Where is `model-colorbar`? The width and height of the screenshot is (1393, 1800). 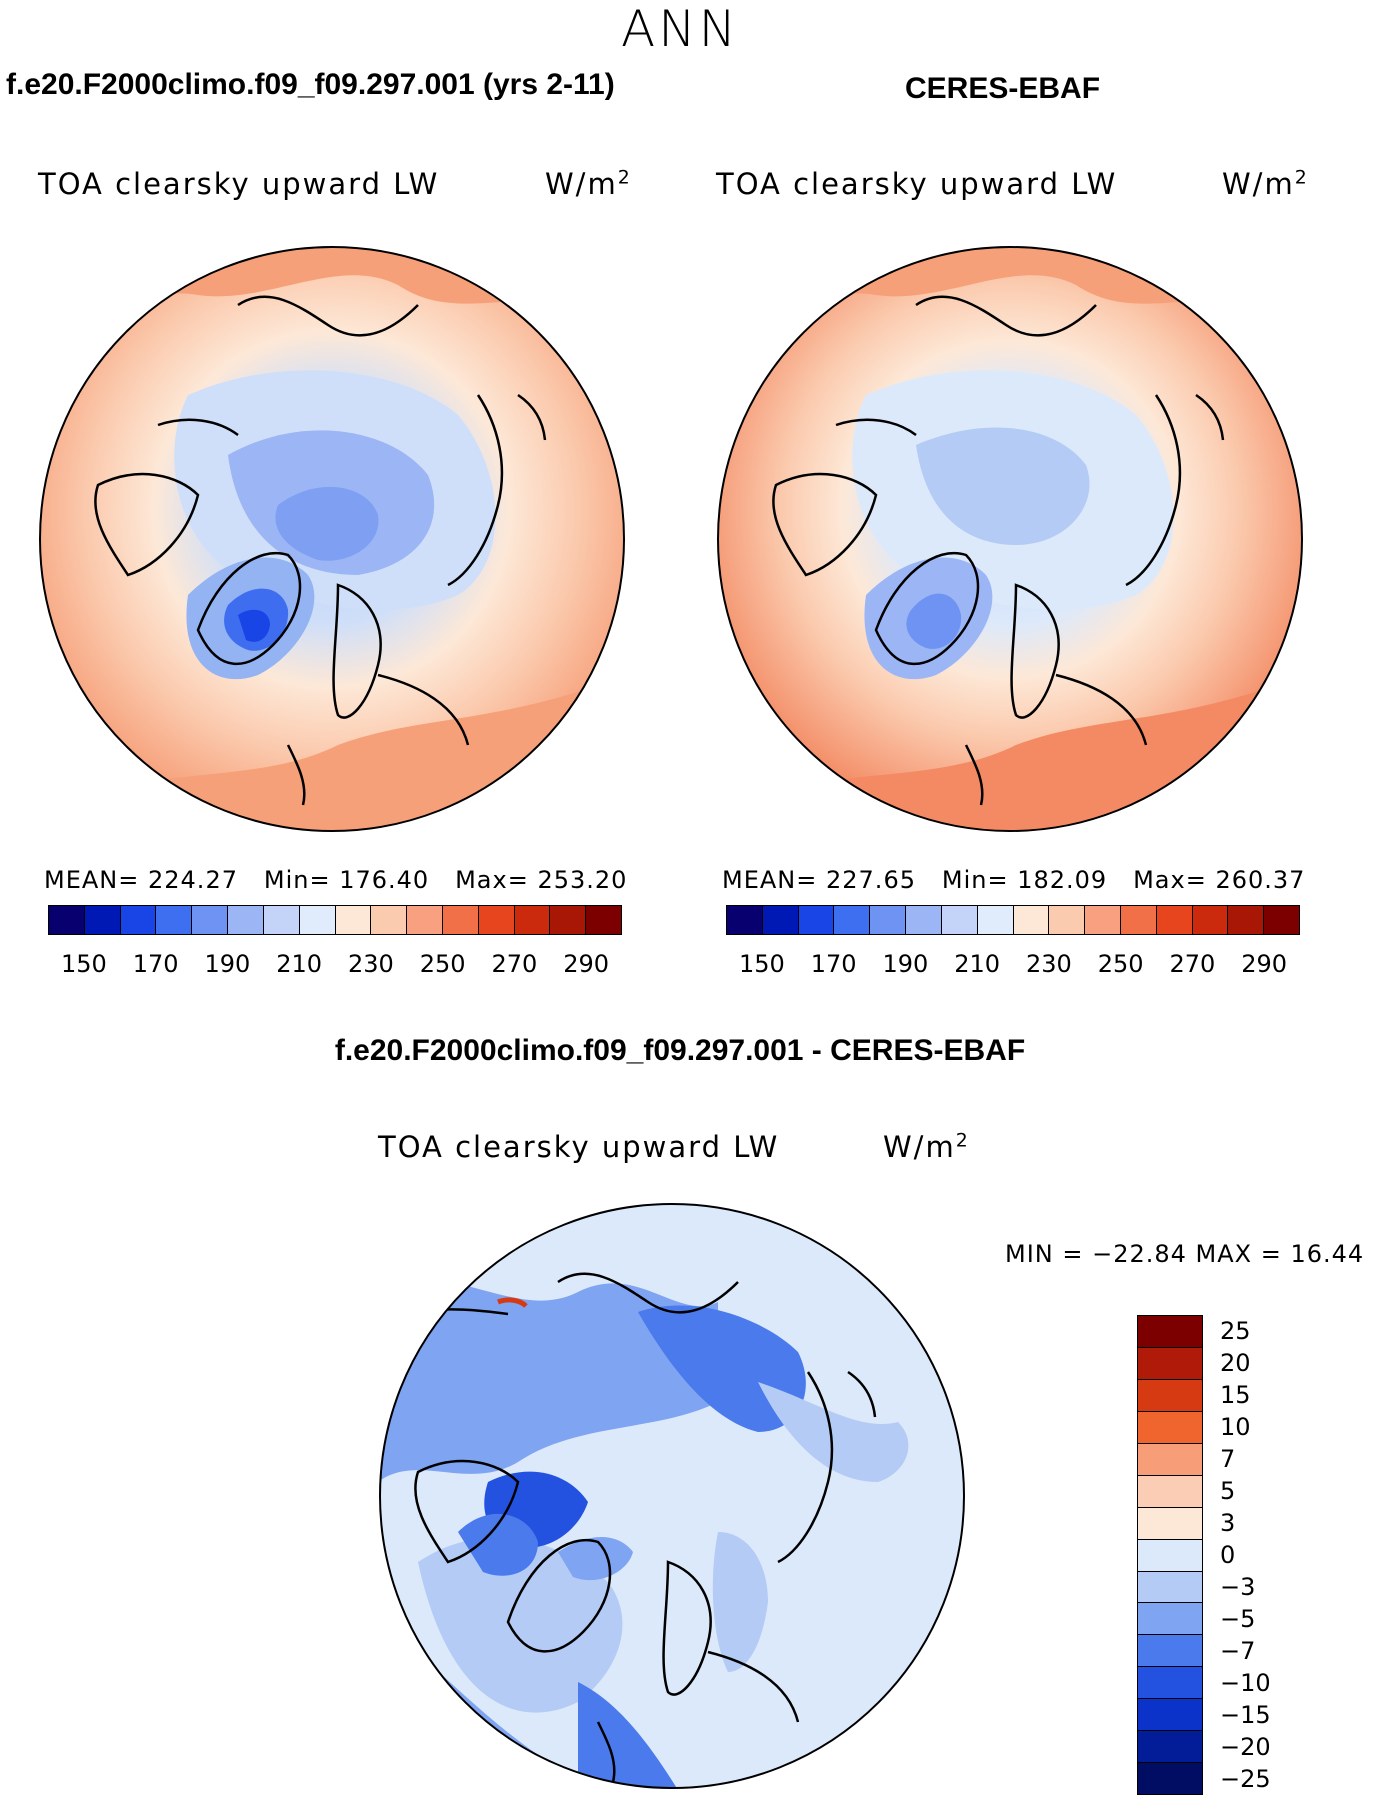 model-colorbar is located at coordinates (335, 920).